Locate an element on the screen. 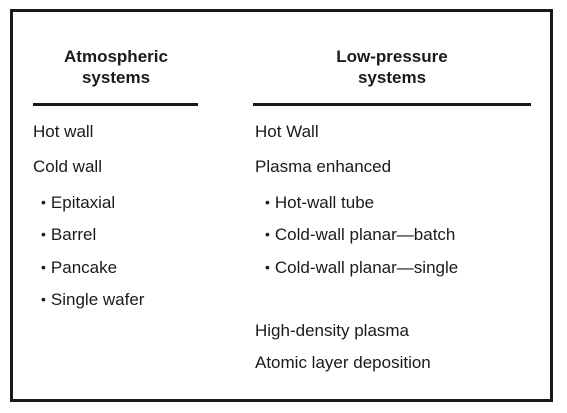  list-item: Plasma enhanced is located at coordinates (323, 167).